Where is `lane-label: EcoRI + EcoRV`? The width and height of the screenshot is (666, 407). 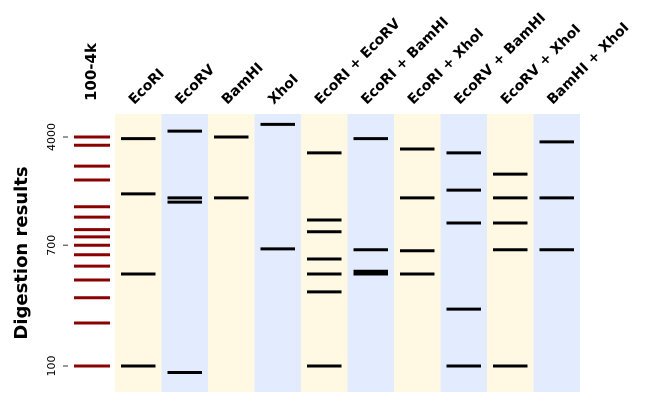
lane-label: EcoRI + EcoRV is located at coordinates (358, 62).